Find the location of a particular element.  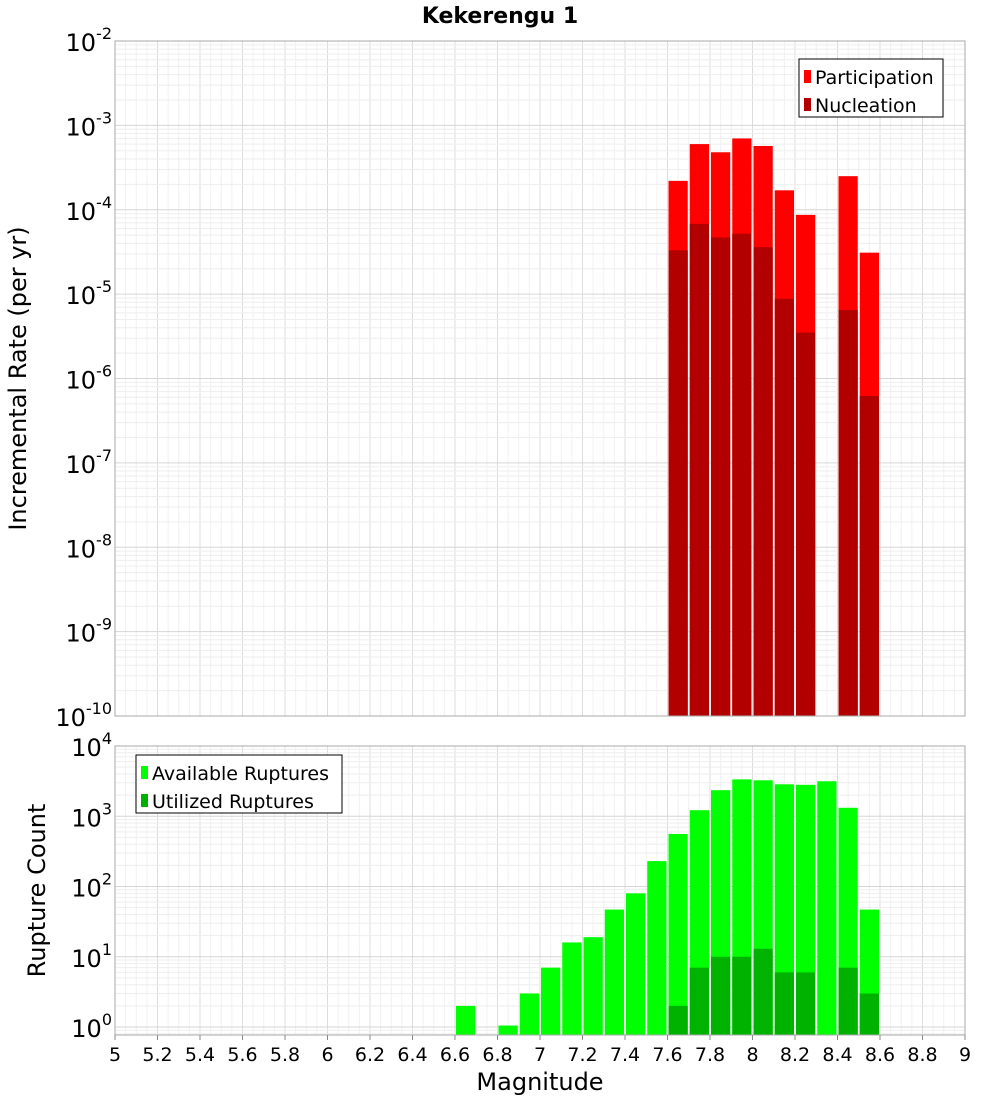

chart-title: Kekerengu 1 is located at coordinates (500, 16).